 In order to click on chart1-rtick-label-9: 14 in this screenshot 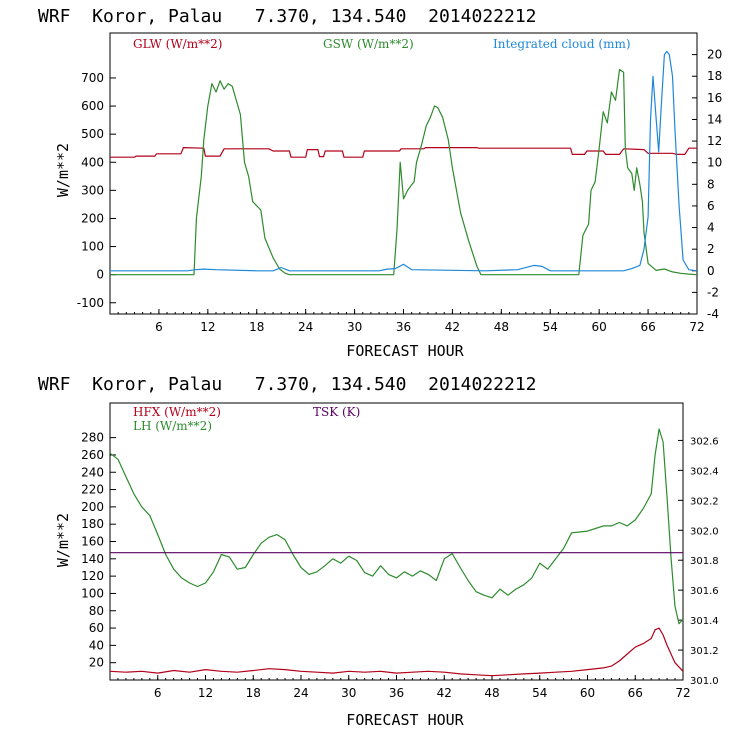, I will do `click(714, 119)`.